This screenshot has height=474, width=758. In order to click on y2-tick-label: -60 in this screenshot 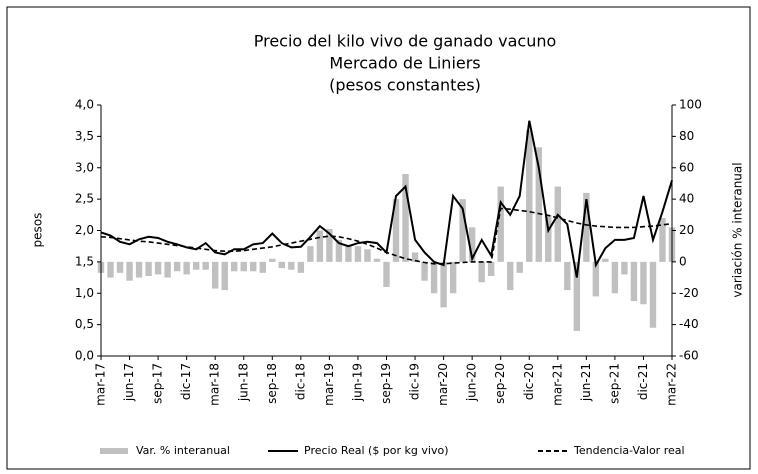, I will do `click(689, 356)`.